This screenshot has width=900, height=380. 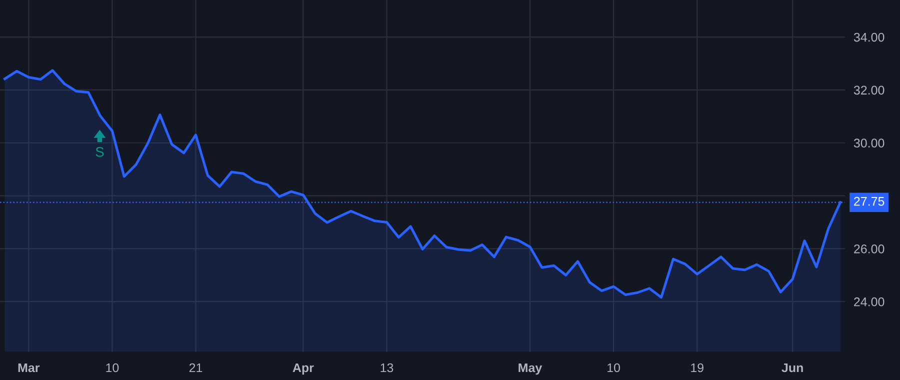 I want to click on x-tick-label: May, so click(x=530, y=369).